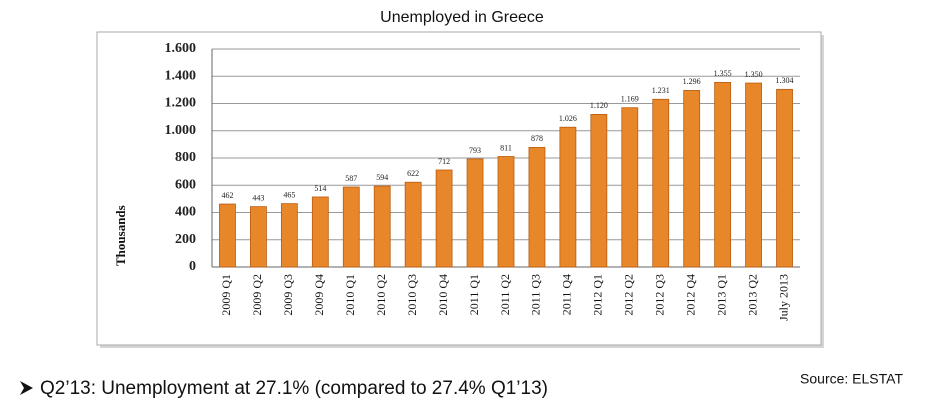  What do you see at coordinates (537, 138) in the screenshot?
I see `value-label: 878` at bounding box center [537, 138].